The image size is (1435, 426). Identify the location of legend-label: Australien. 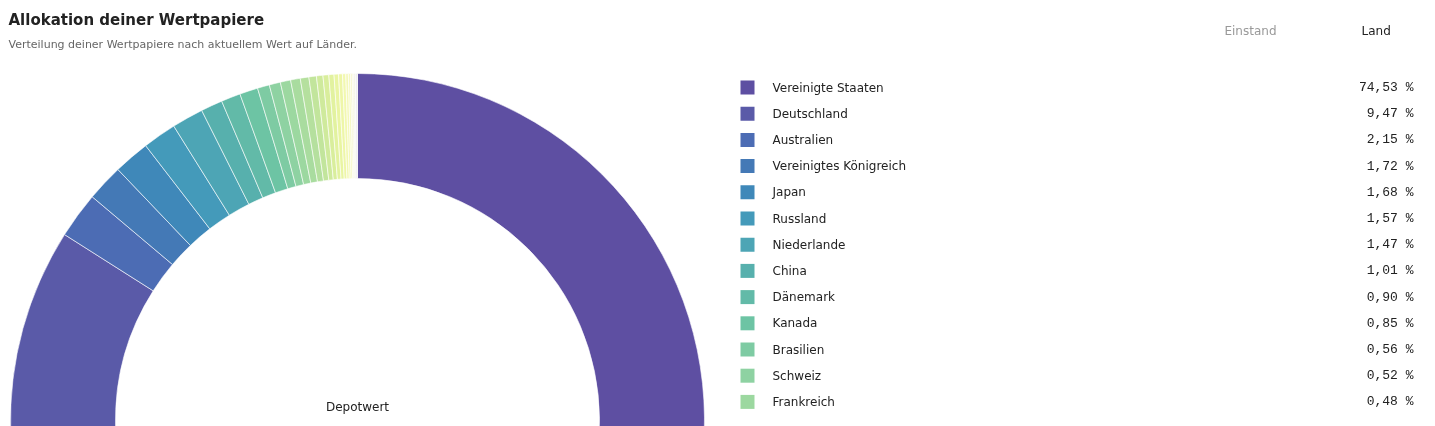
(803, 139).